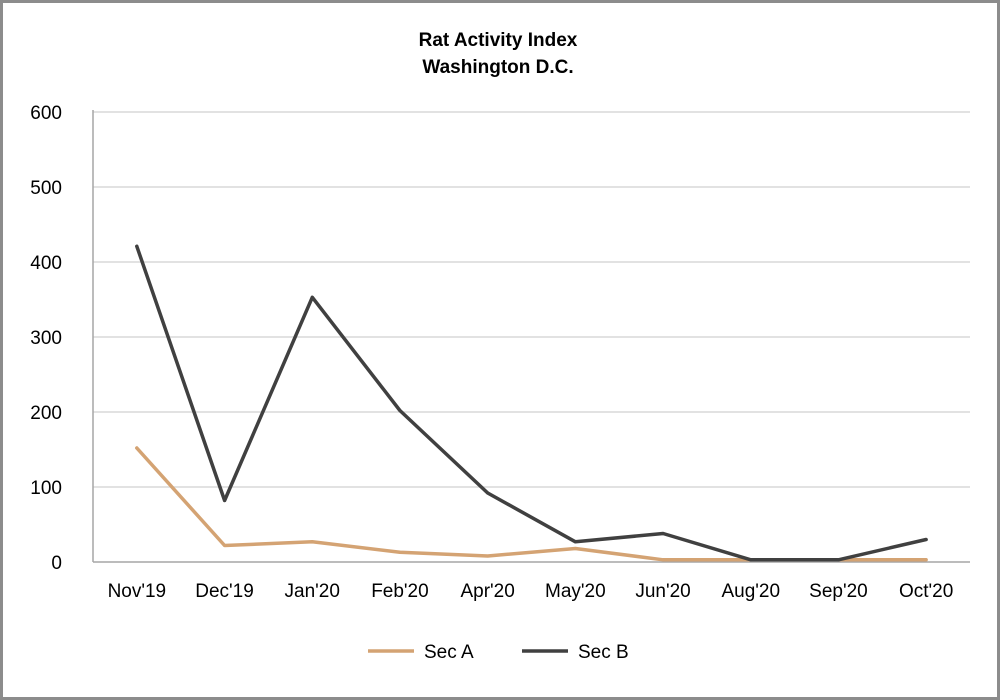 This screenshot has width=1000, height=700. I want to click on legend-label: Sec A, so click(449, 652).